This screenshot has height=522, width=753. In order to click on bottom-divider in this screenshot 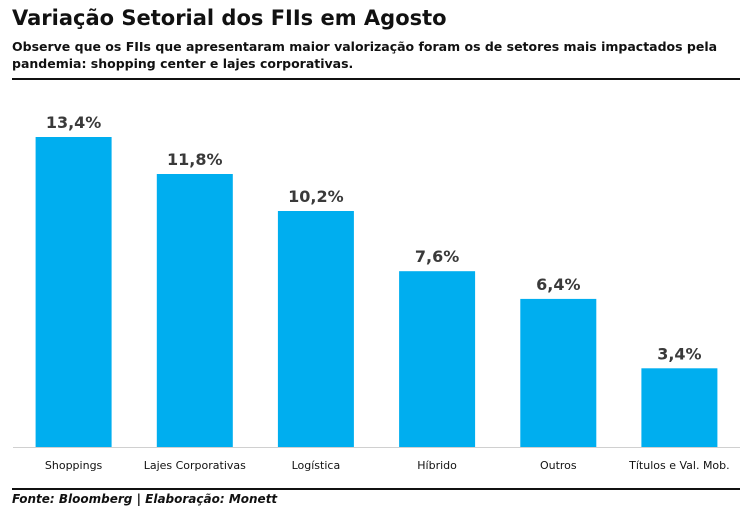, I will do `click(376, 489)`.